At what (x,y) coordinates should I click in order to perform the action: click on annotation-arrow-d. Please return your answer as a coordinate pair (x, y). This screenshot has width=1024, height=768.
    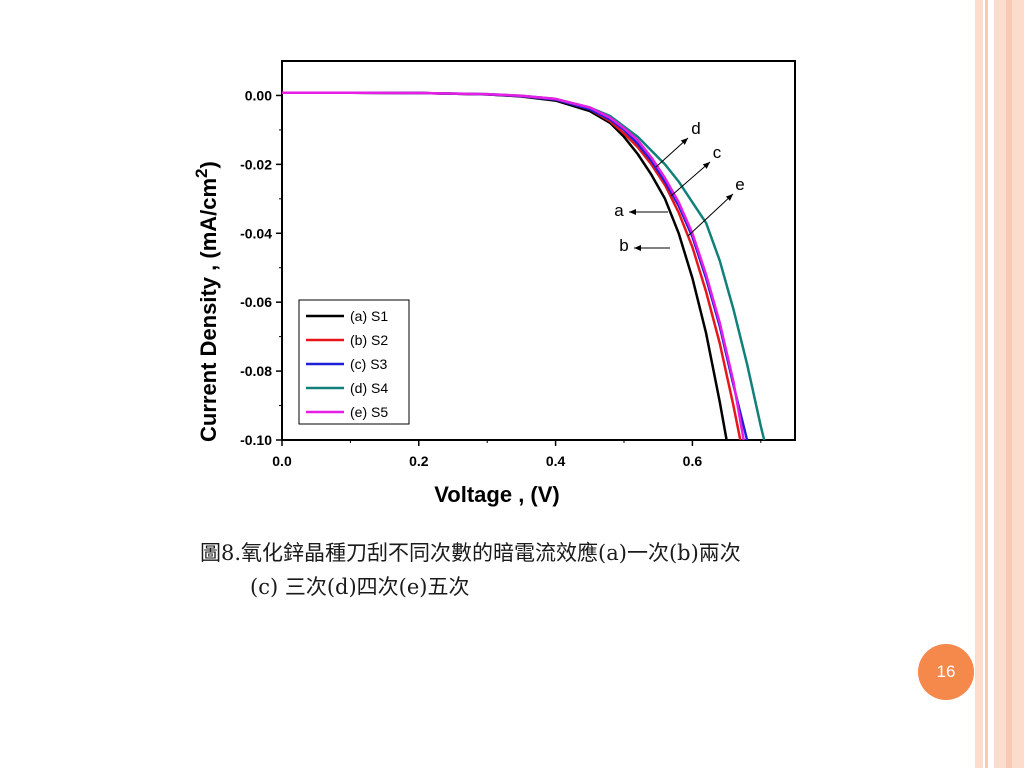
    Looking at the image, I should click on (672, 152).